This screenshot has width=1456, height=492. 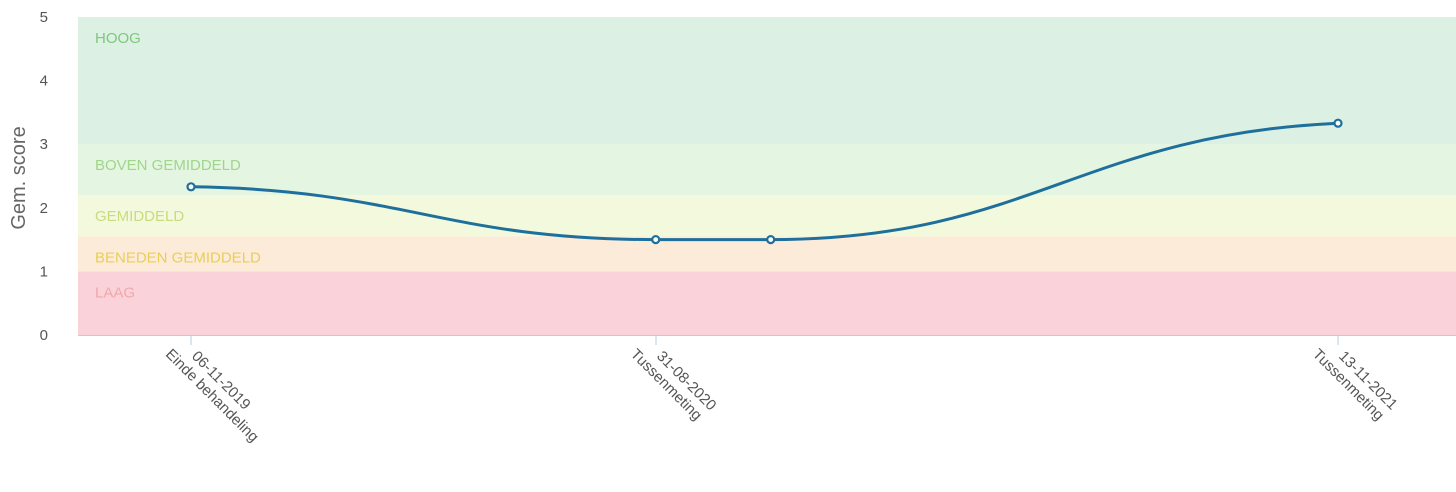 What do you see at coordinates (44, 17) in the screenshot?
I see `y-tick-label: 5` at bounding box center [44, 17].